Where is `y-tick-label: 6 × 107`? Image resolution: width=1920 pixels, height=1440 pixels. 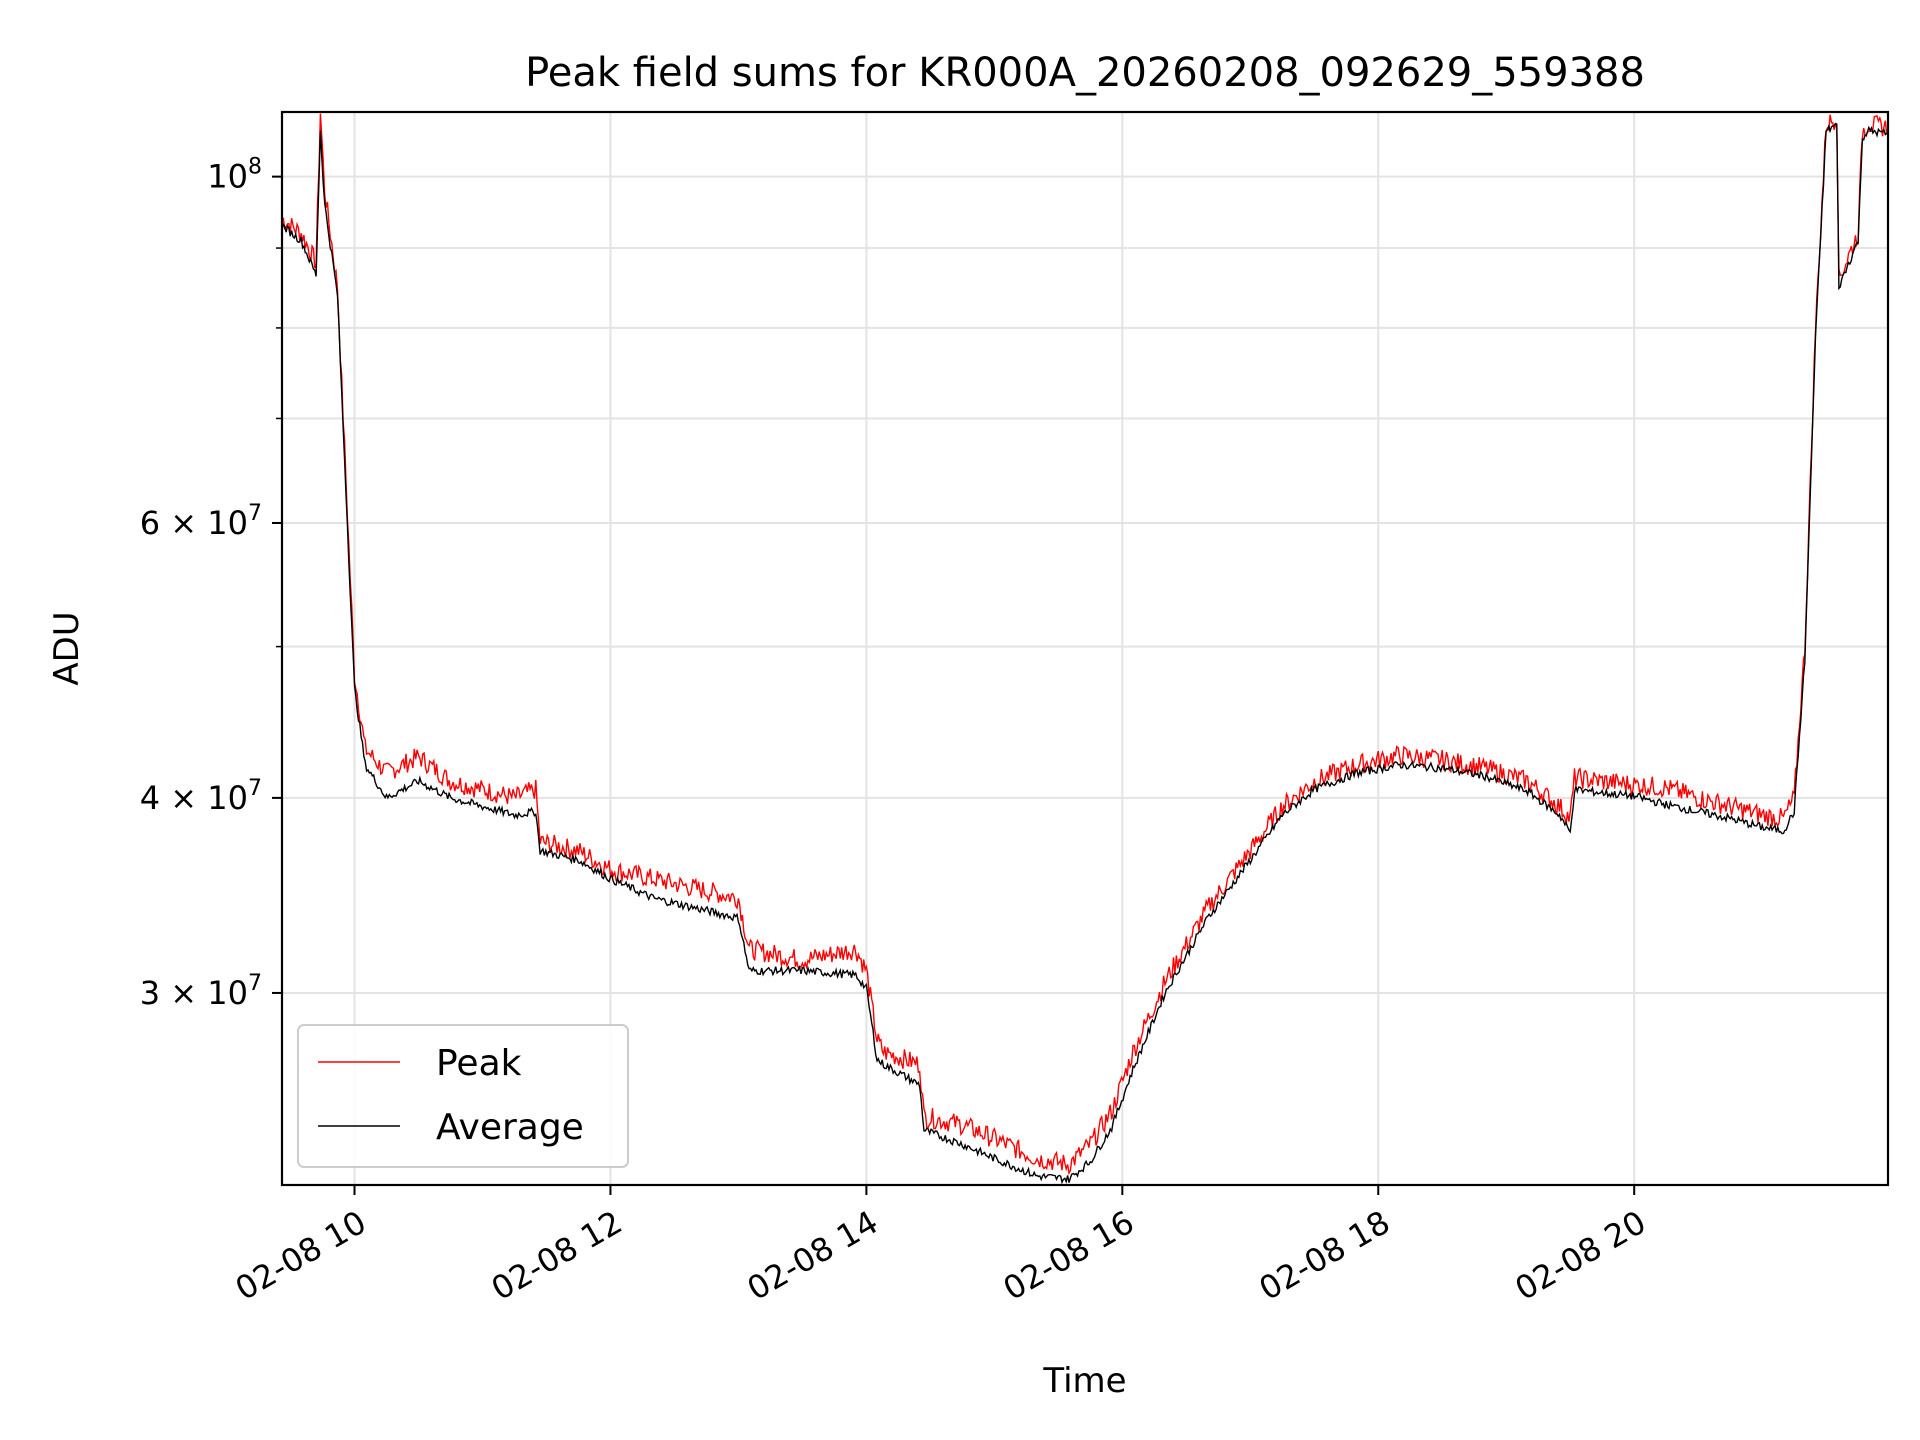
y-tick-label: 6 × 107 is located at coordinates (201, 521).